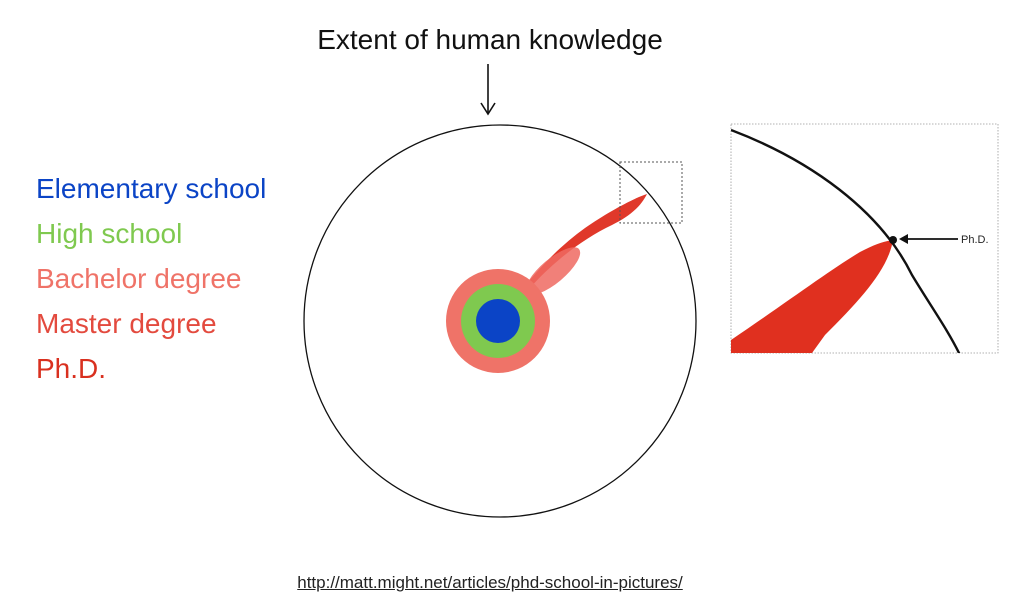  What do you see at coordinates (893, 240) in the screenshot?
I see `phd-point` at bounding box center [893, 240].